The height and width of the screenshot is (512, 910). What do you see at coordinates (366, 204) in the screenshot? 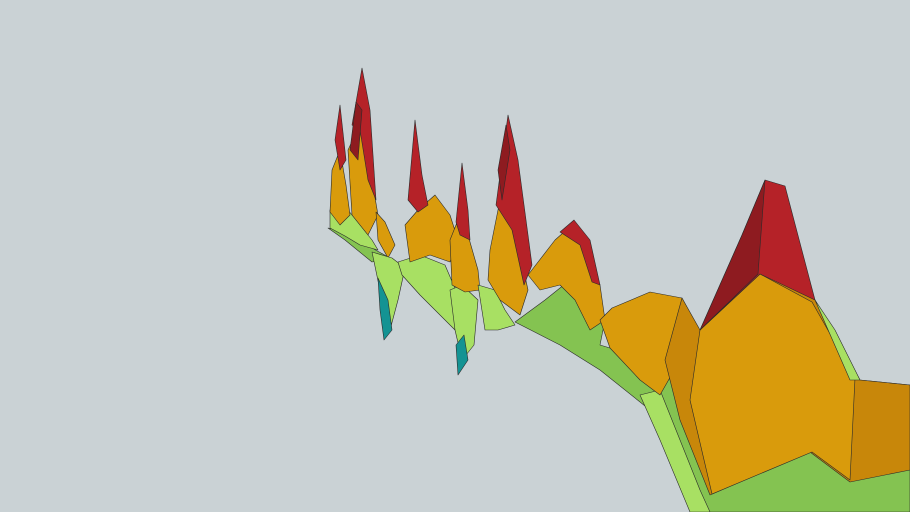
I see `left-spikes` at bounding box center [366, 204].